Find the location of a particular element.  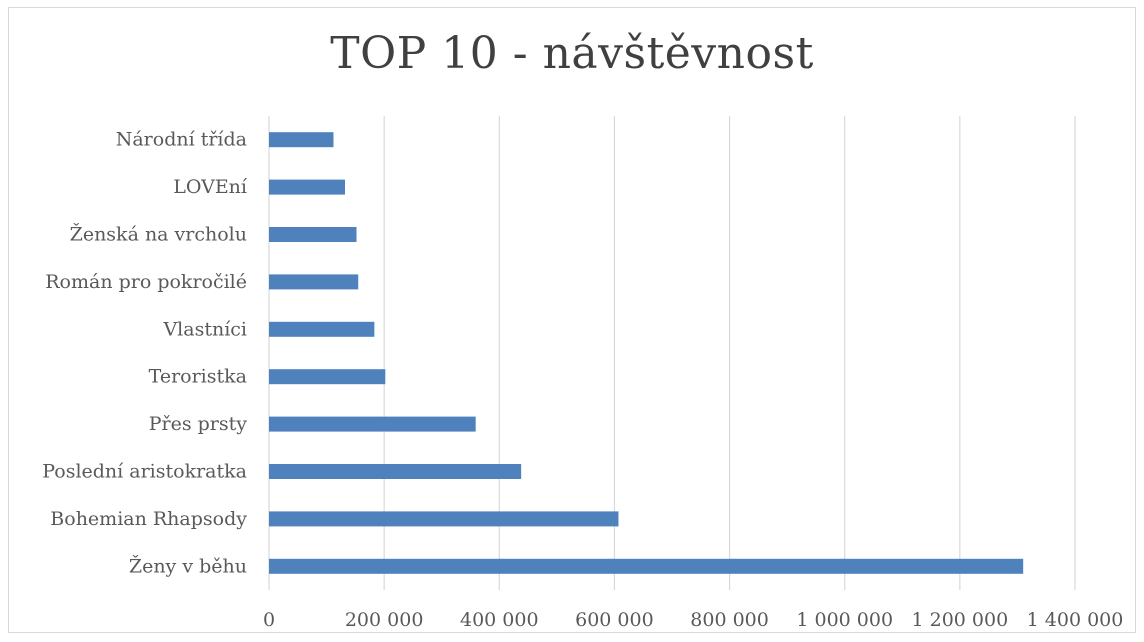

category-label: Poslední aristokratka is located at coordinates (144, 472).